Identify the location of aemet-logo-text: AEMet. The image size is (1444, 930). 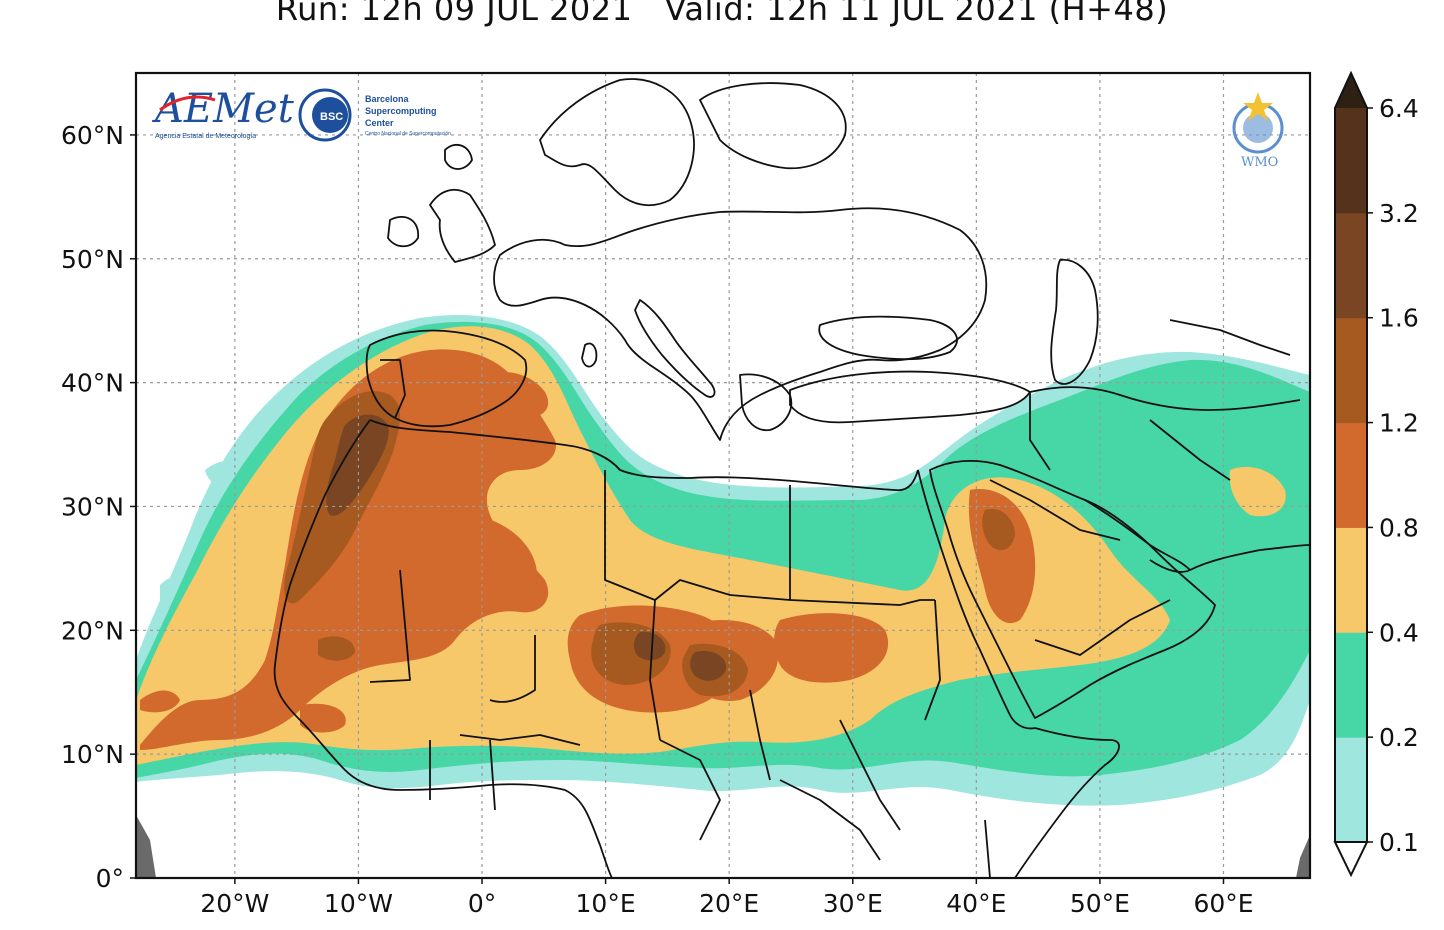
(223, 109).